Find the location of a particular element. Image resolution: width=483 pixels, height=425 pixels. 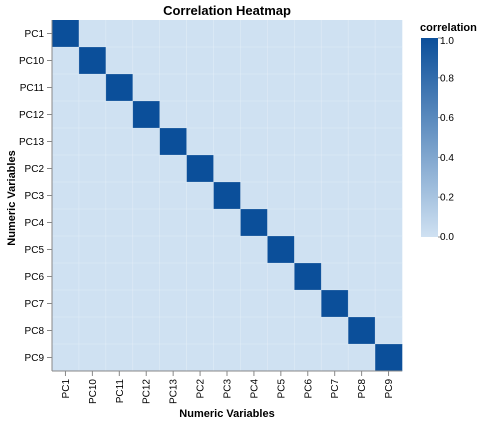

heatmap-cell-PC11-PC3 is located at coordinates (227, 87).